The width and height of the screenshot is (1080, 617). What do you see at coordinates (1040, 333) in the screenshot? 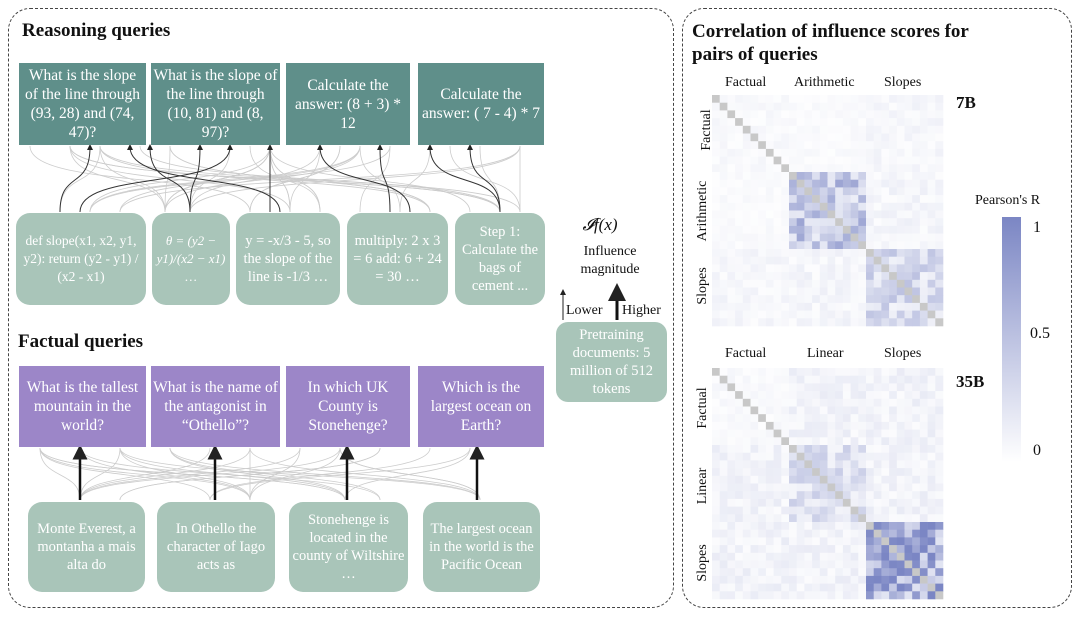
I see `colorbar-tick: 0.5` at bounding box center [1040, 333].